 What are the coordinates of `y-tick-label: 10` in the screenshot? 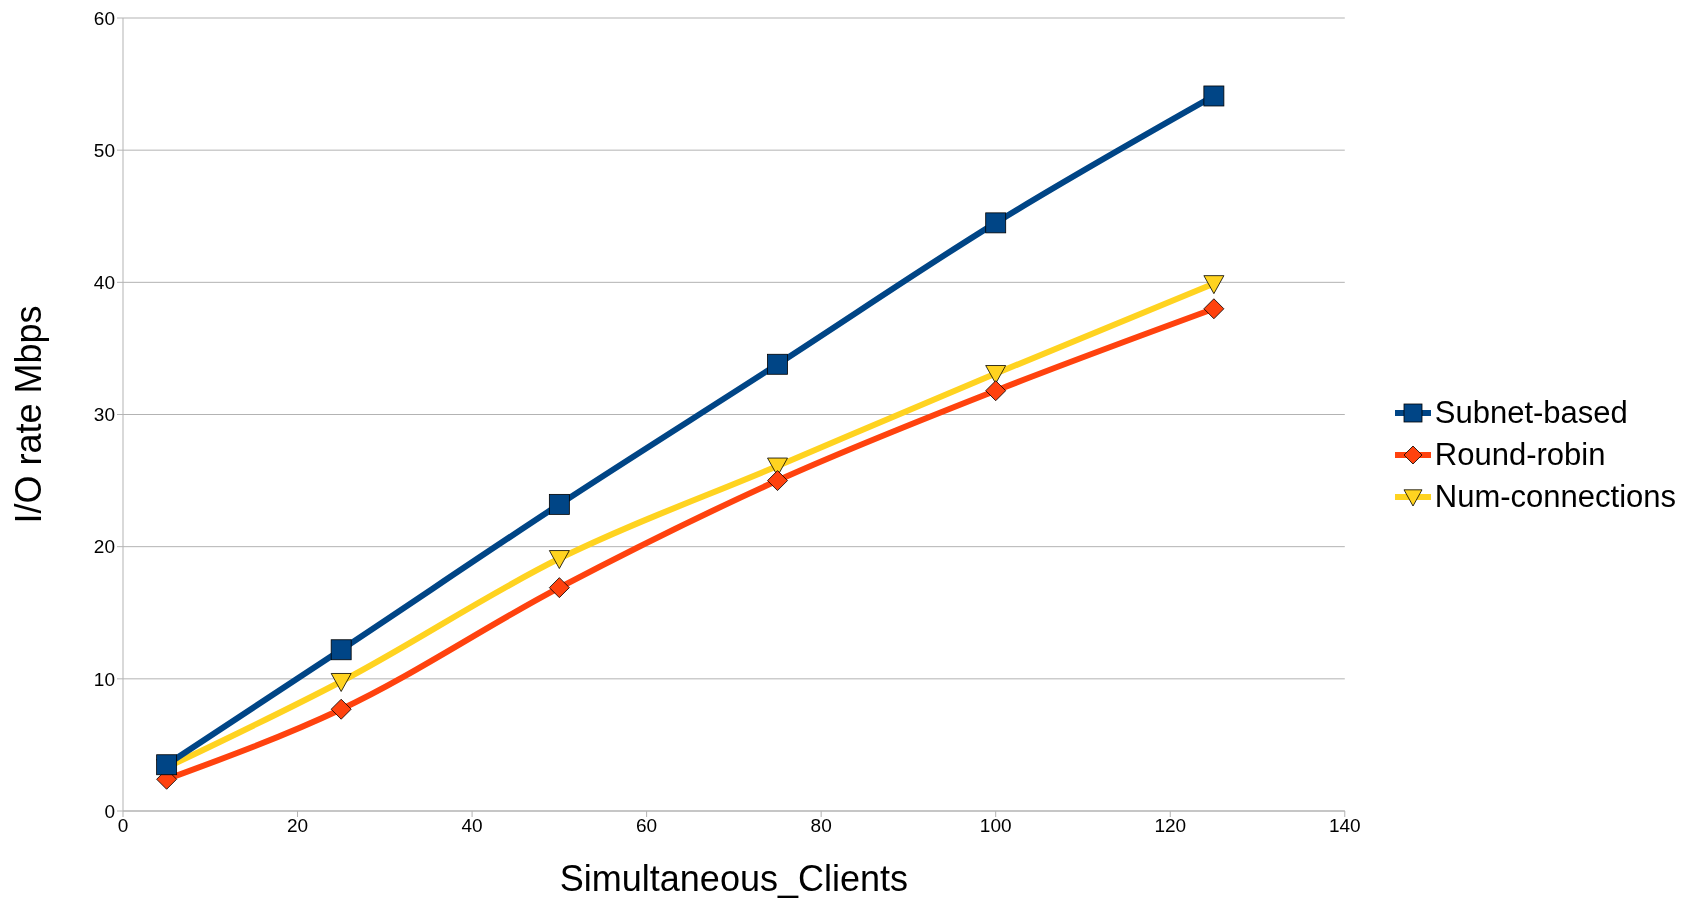 It's located at (104, 679).